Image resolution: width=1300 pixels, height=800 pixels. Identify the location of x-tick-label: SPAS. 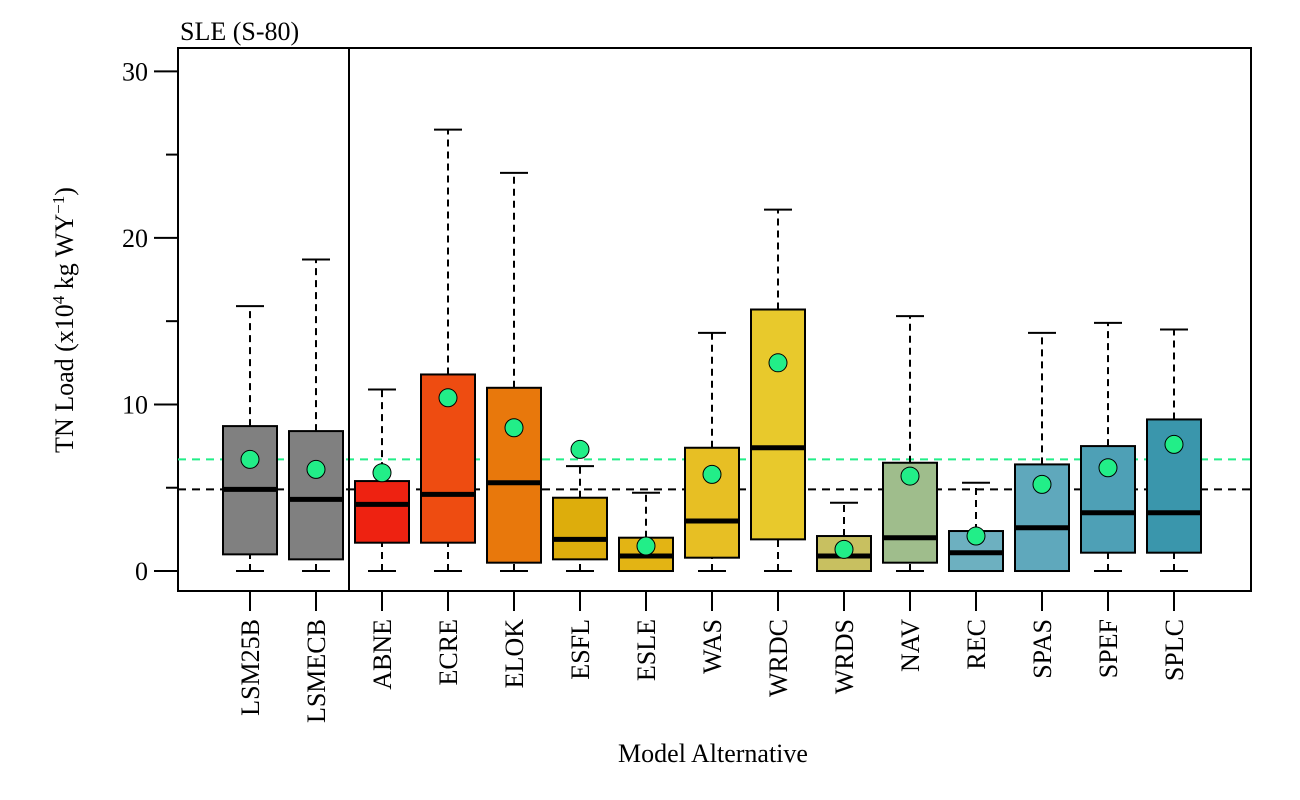
(1042, 649).